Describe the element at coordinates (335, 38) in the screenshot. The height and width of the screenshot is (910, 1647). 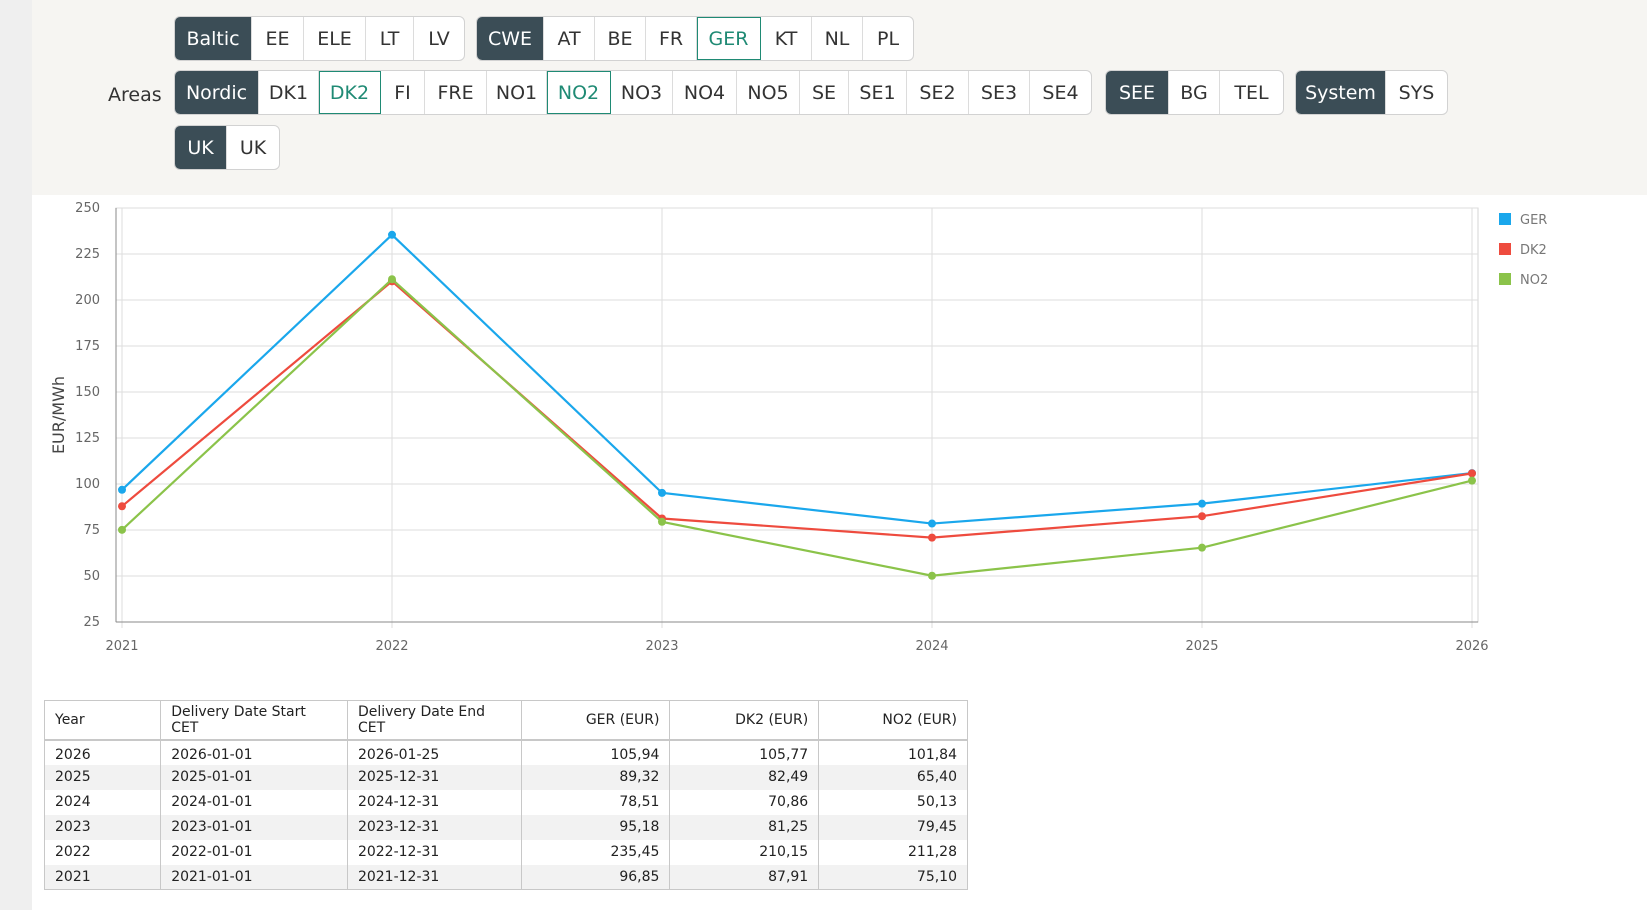
I see `area-button-ele: ELE` at that location.